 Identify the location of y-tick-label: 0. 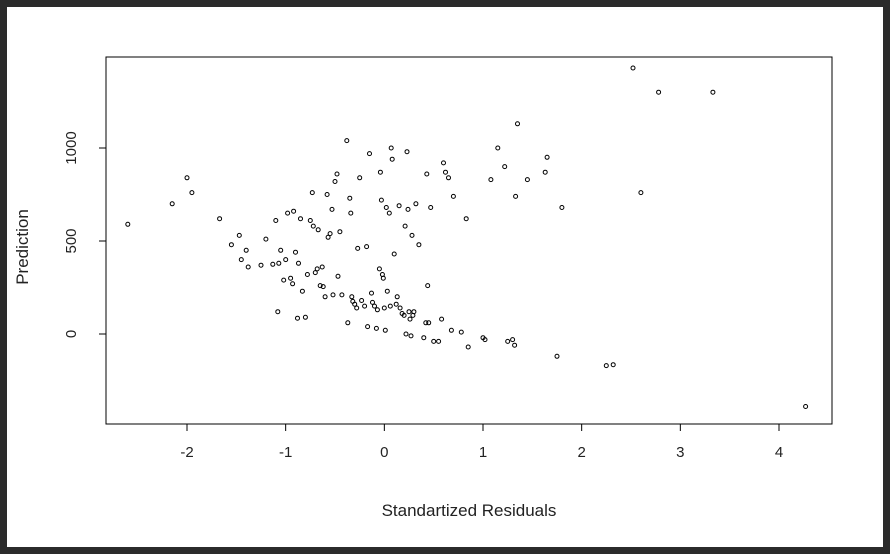
(71, 334).